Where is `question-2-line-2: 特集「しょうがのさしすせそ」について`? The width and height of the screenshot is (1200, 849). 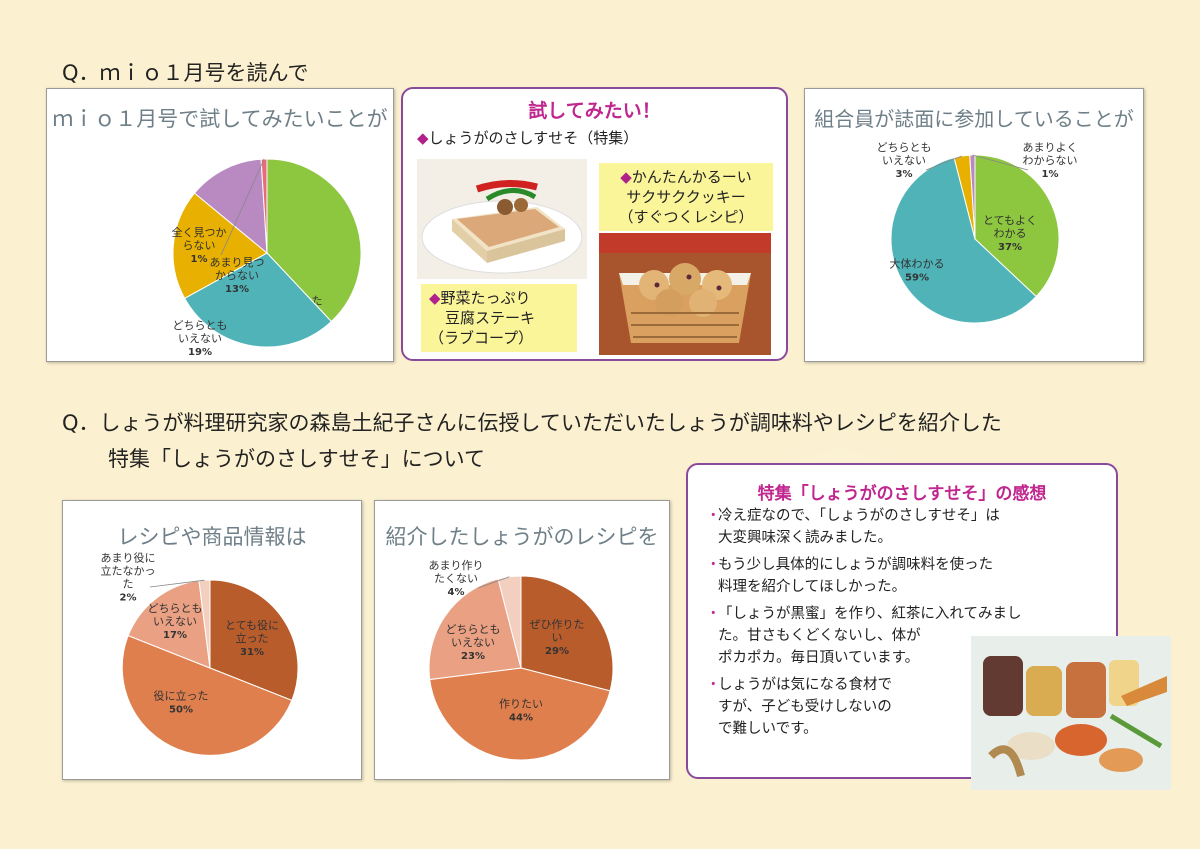 question-2-line-2: 特集「しょうがのさしすせそ」について is located at coordinates (296, 459).